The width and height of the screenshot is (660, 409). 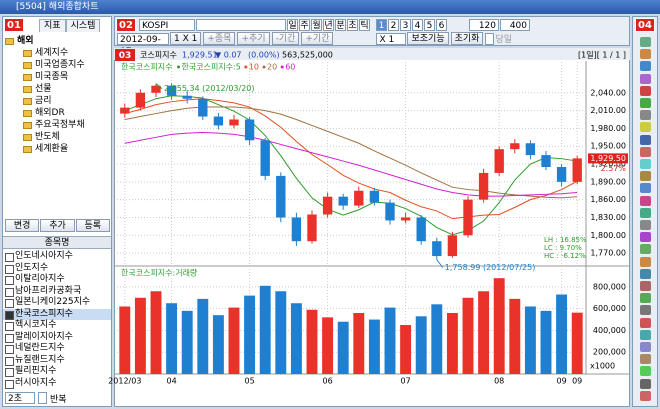 I want to click on tree-item: 세계환율, so click(x=57, y=149).